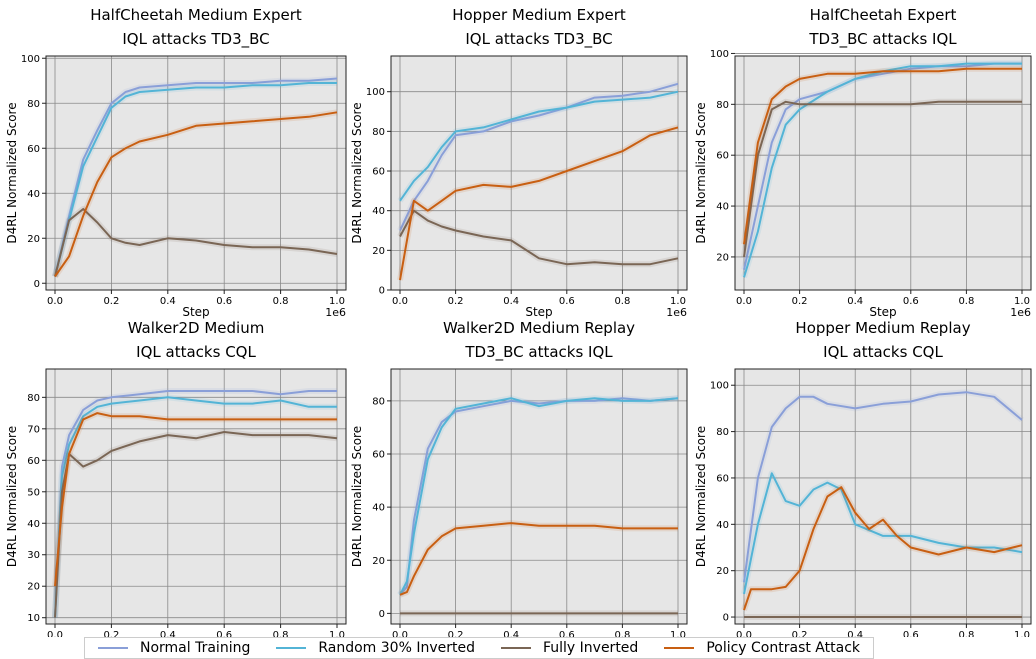 The height and width of the screenshot is (659, 1036). What do you see at coordinates (33, 555) in the screenshot?
I see `y-tick-label: 30` at bounding box center [33, 555].